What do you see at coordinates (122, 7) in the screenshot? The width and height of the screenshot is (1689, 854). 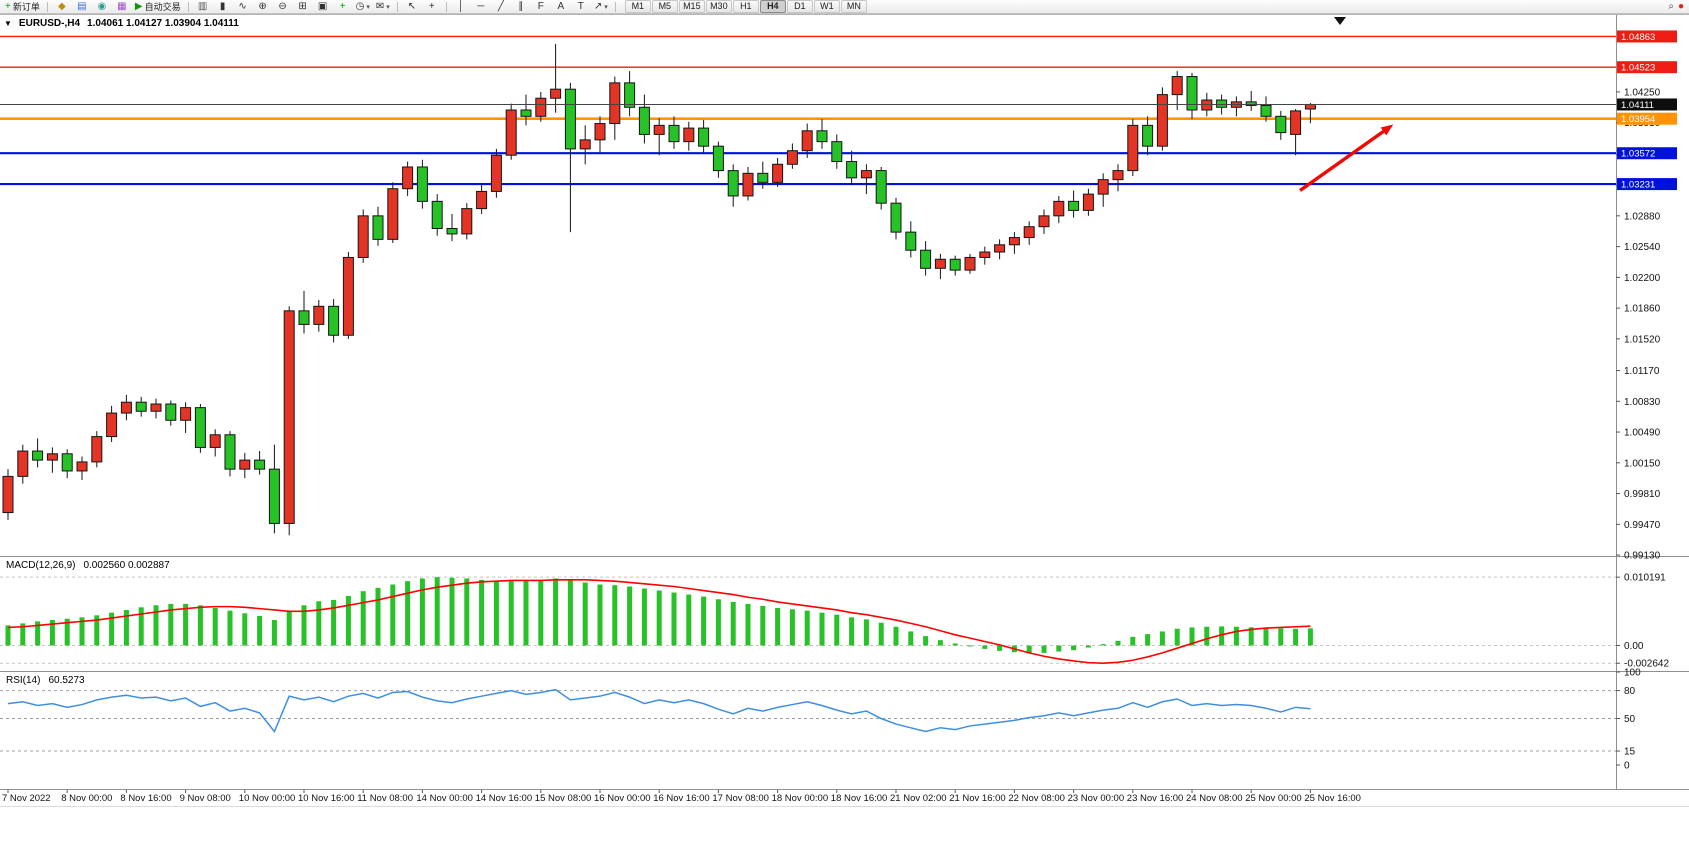 I see `data-window-icon: ▦` at bounding box center [122, 7].